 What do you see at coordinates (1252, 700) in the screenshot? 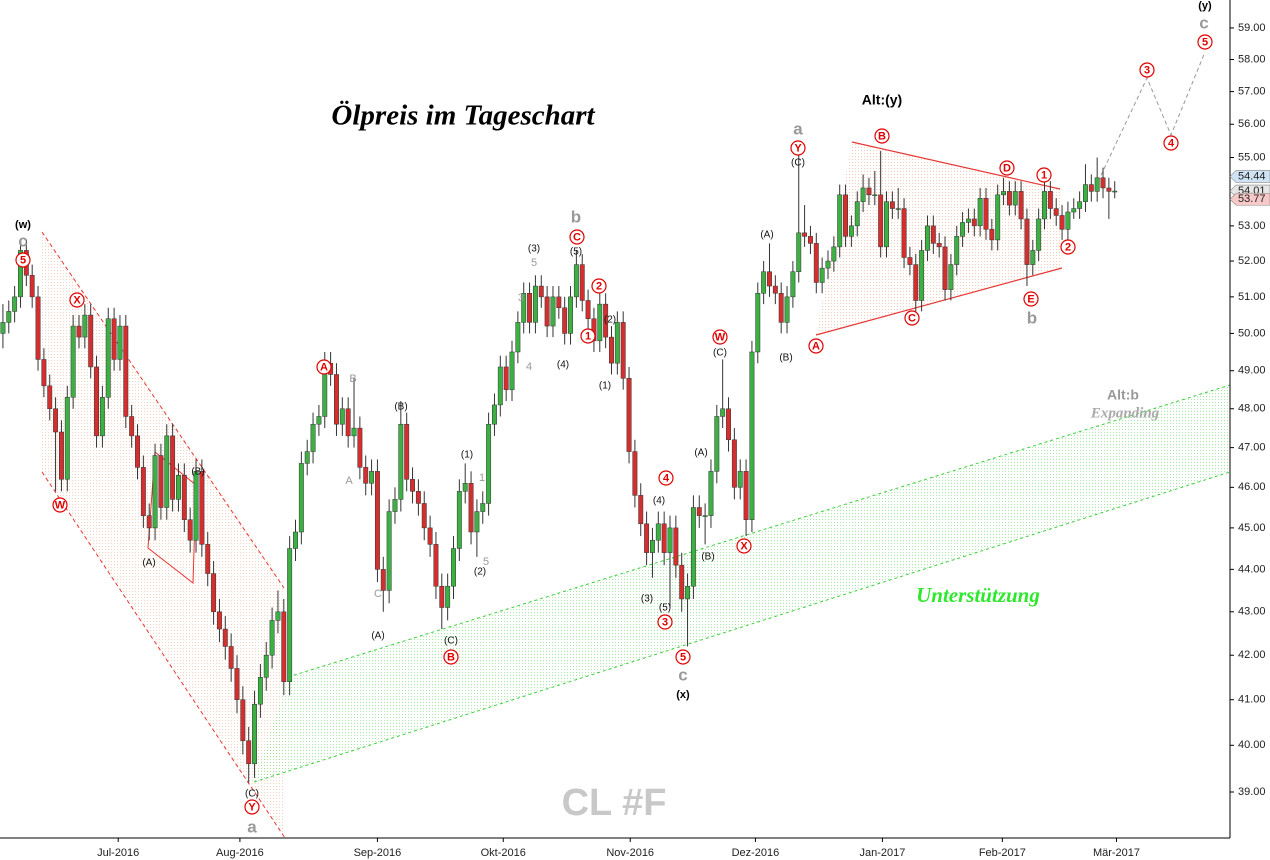
I see `y-tick-label: 41.00` at bounding box center [1252, 700].